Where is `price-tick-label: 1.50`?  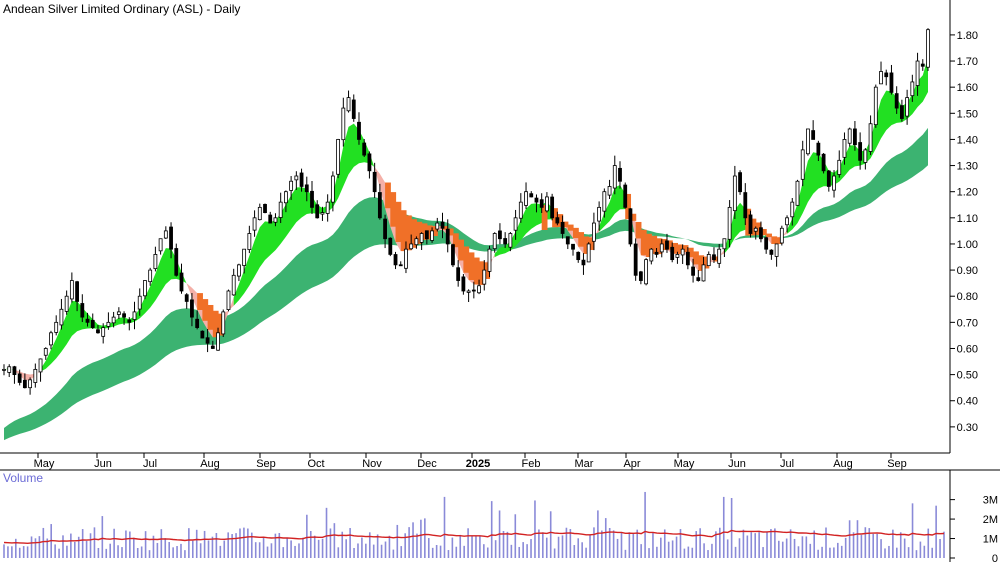 price-tick-label: 1.50 is located at coordinates (967, 114).